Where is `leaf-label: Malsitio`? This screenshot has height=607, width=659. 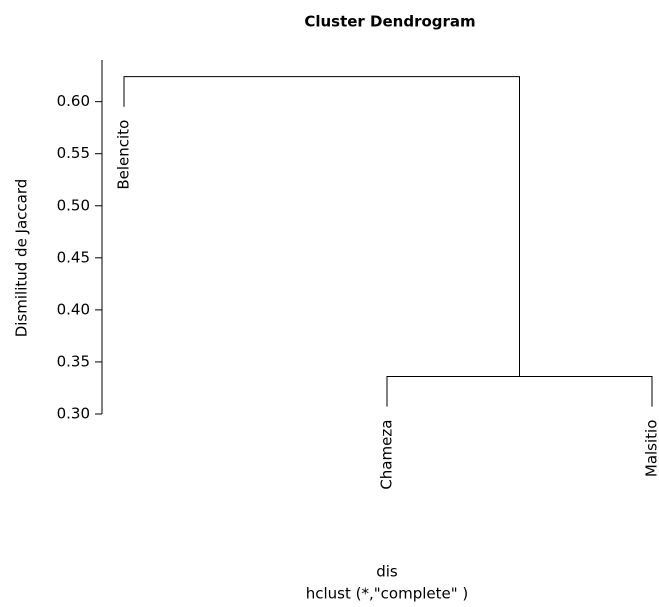 leaf-label: Malsitio is located at coordinates (651, 449).